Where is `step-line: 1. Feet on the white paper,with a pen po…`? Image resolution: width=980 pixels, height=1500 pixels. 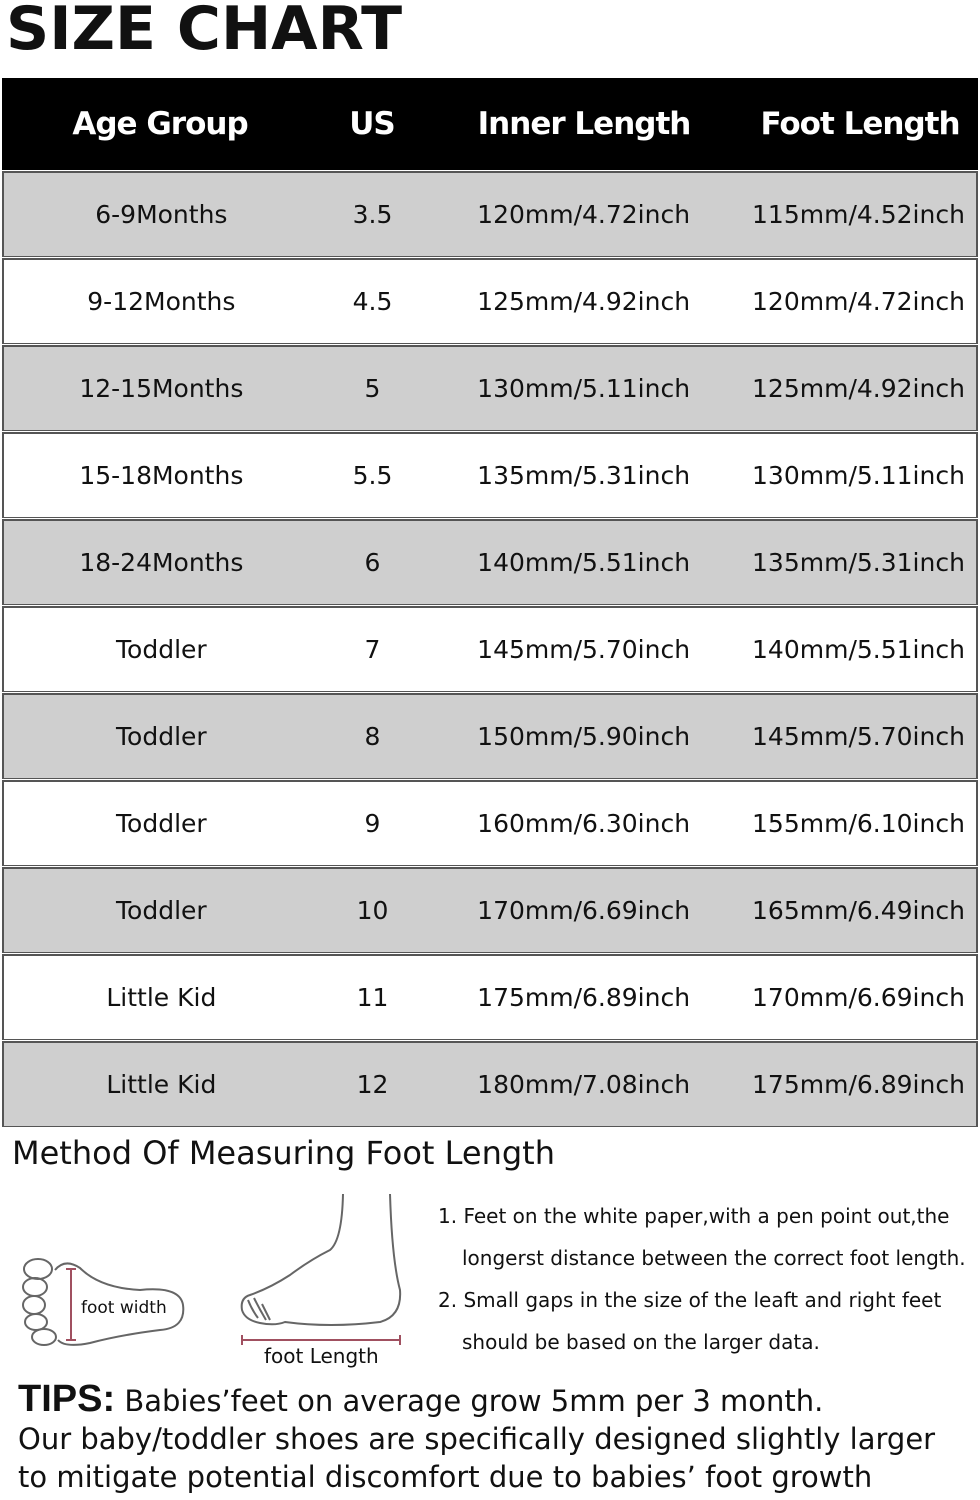 step-line: 1. Feet on the white paper,with a pen po… is located at coordinates (694, 1216).